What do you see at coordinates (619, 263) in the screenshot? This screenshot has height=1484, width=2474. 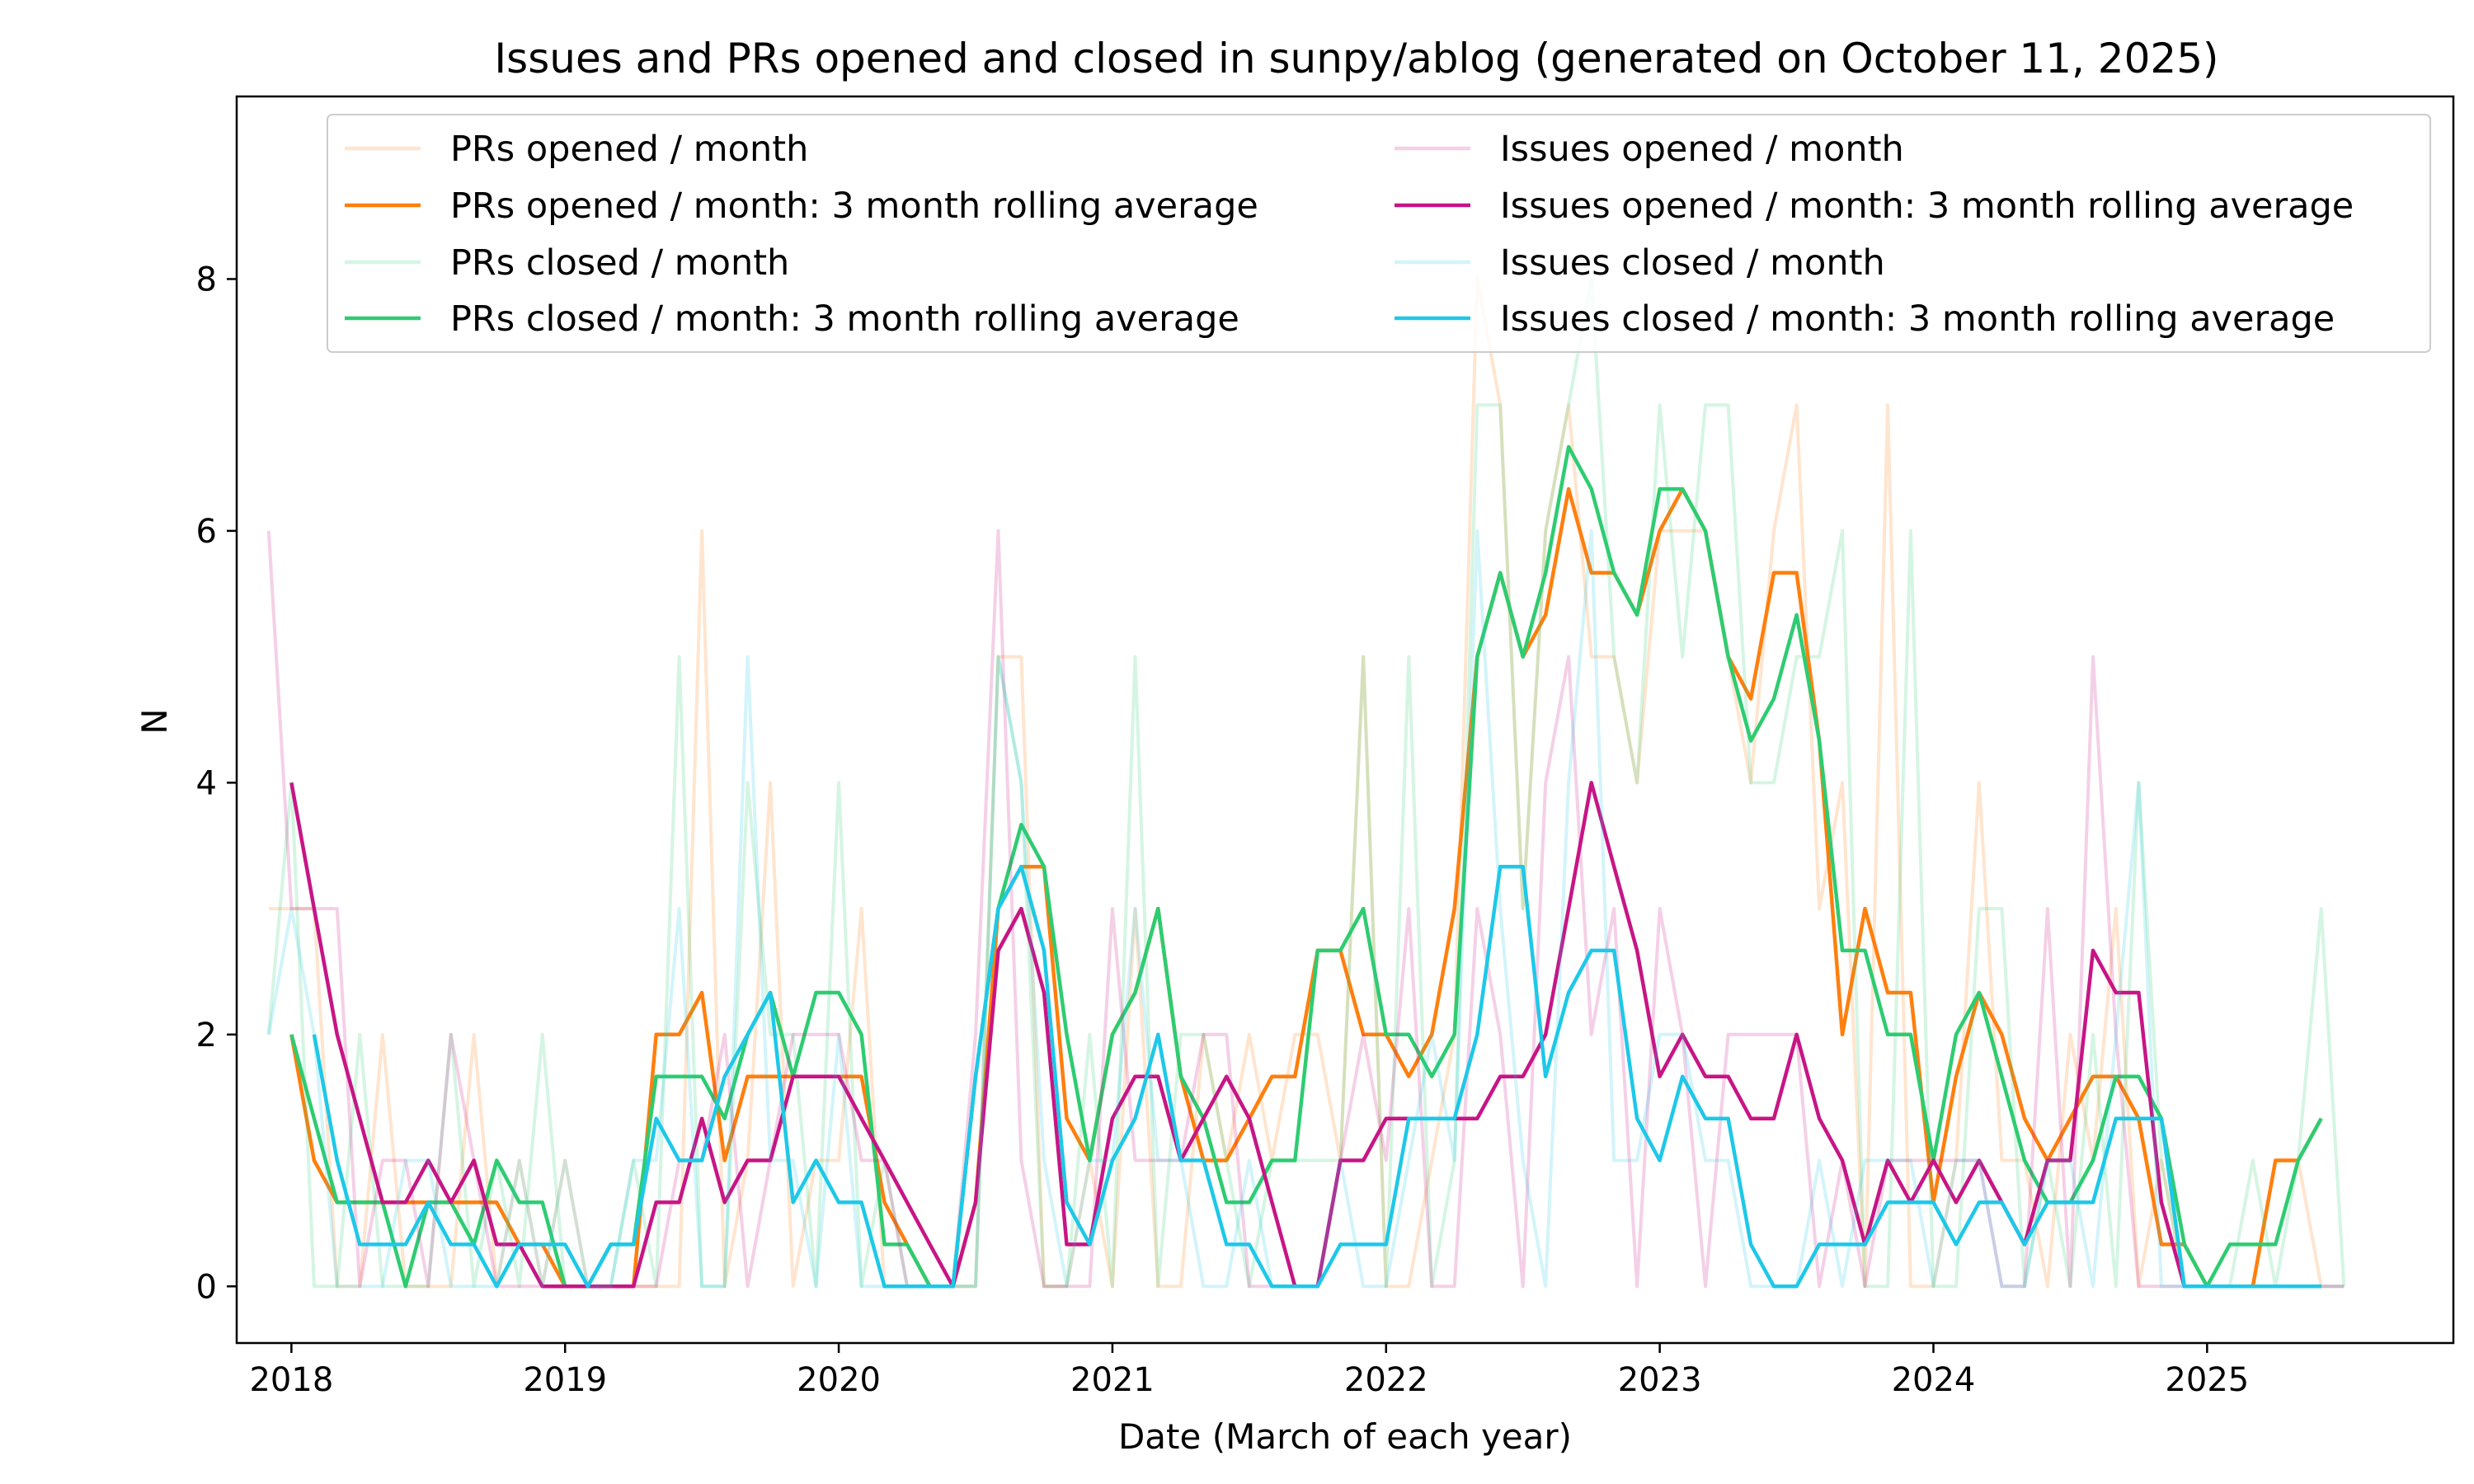 I see `legend-label-3: PRs closed / month` at bounding box center [619, 263].